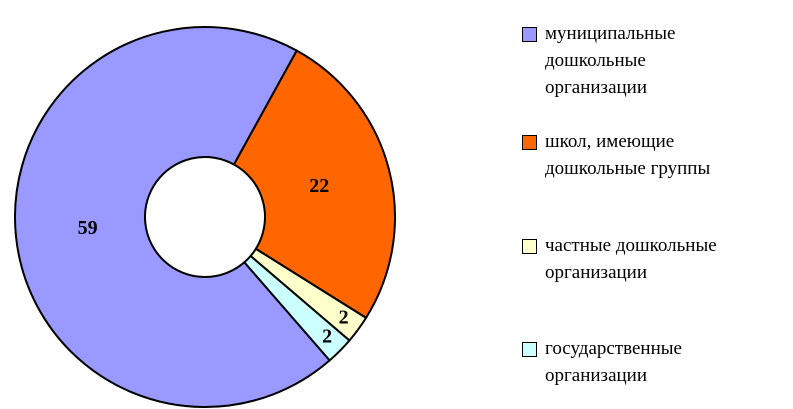 This screenshot has width=793, height=409. Describe the element at coordinates (631, 259) in the screenshot. I see `legend-label: частные дошкольные организации` at that location.